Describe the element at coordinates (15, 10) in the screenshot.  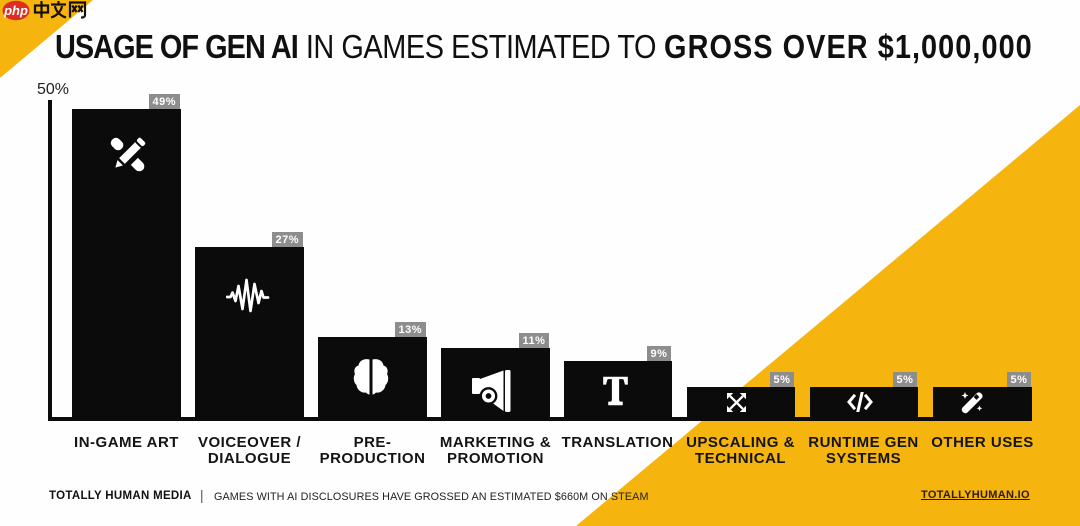
I see `svg-text: php` at that location.